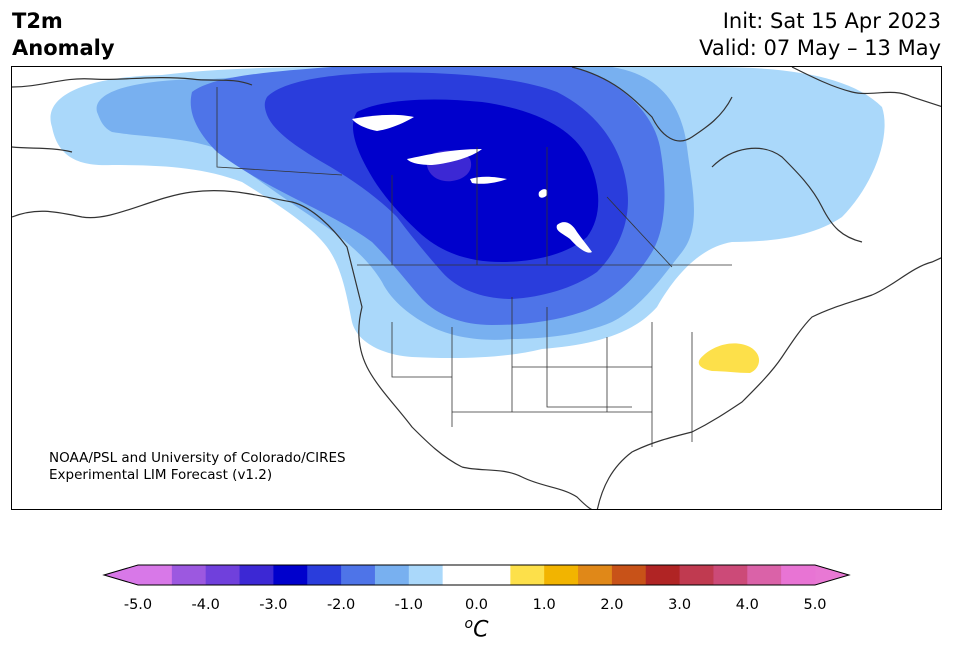  Describe the element at coordinates (63, 35) in the screenshot. I see `map-title: T2m Anomaly` at that location.